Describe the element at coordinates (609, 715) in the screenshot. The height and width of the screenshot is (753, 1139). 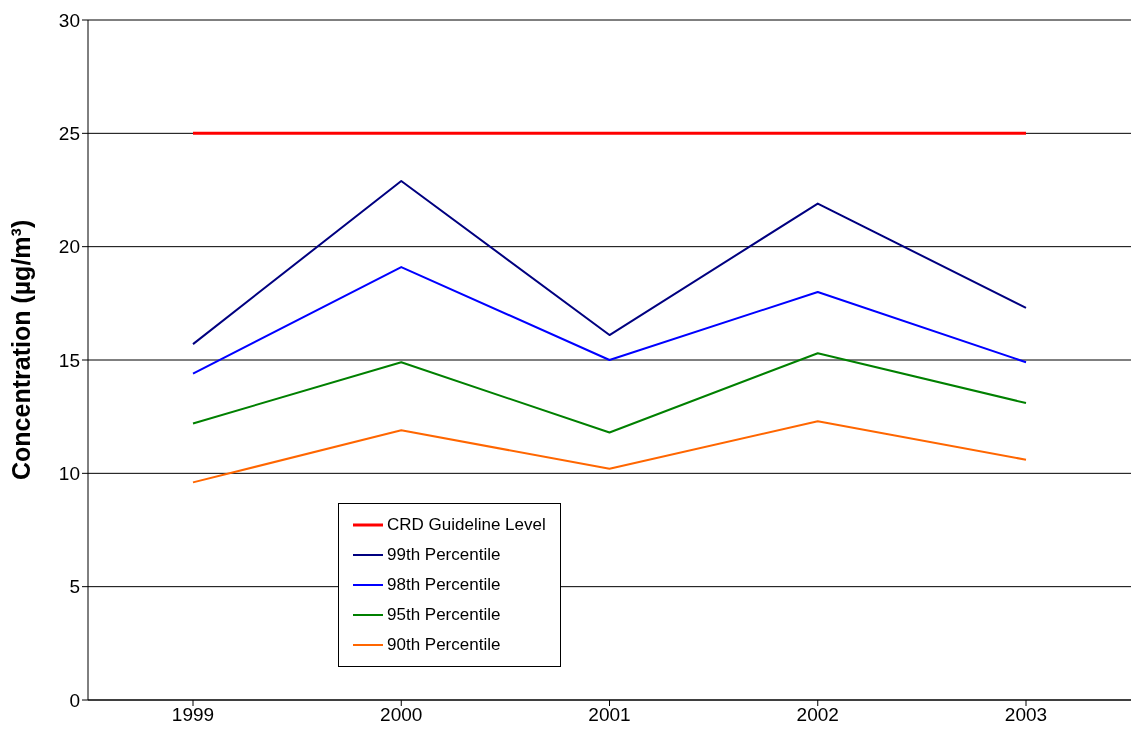
I see `x-tick-label: 2001` at that location.